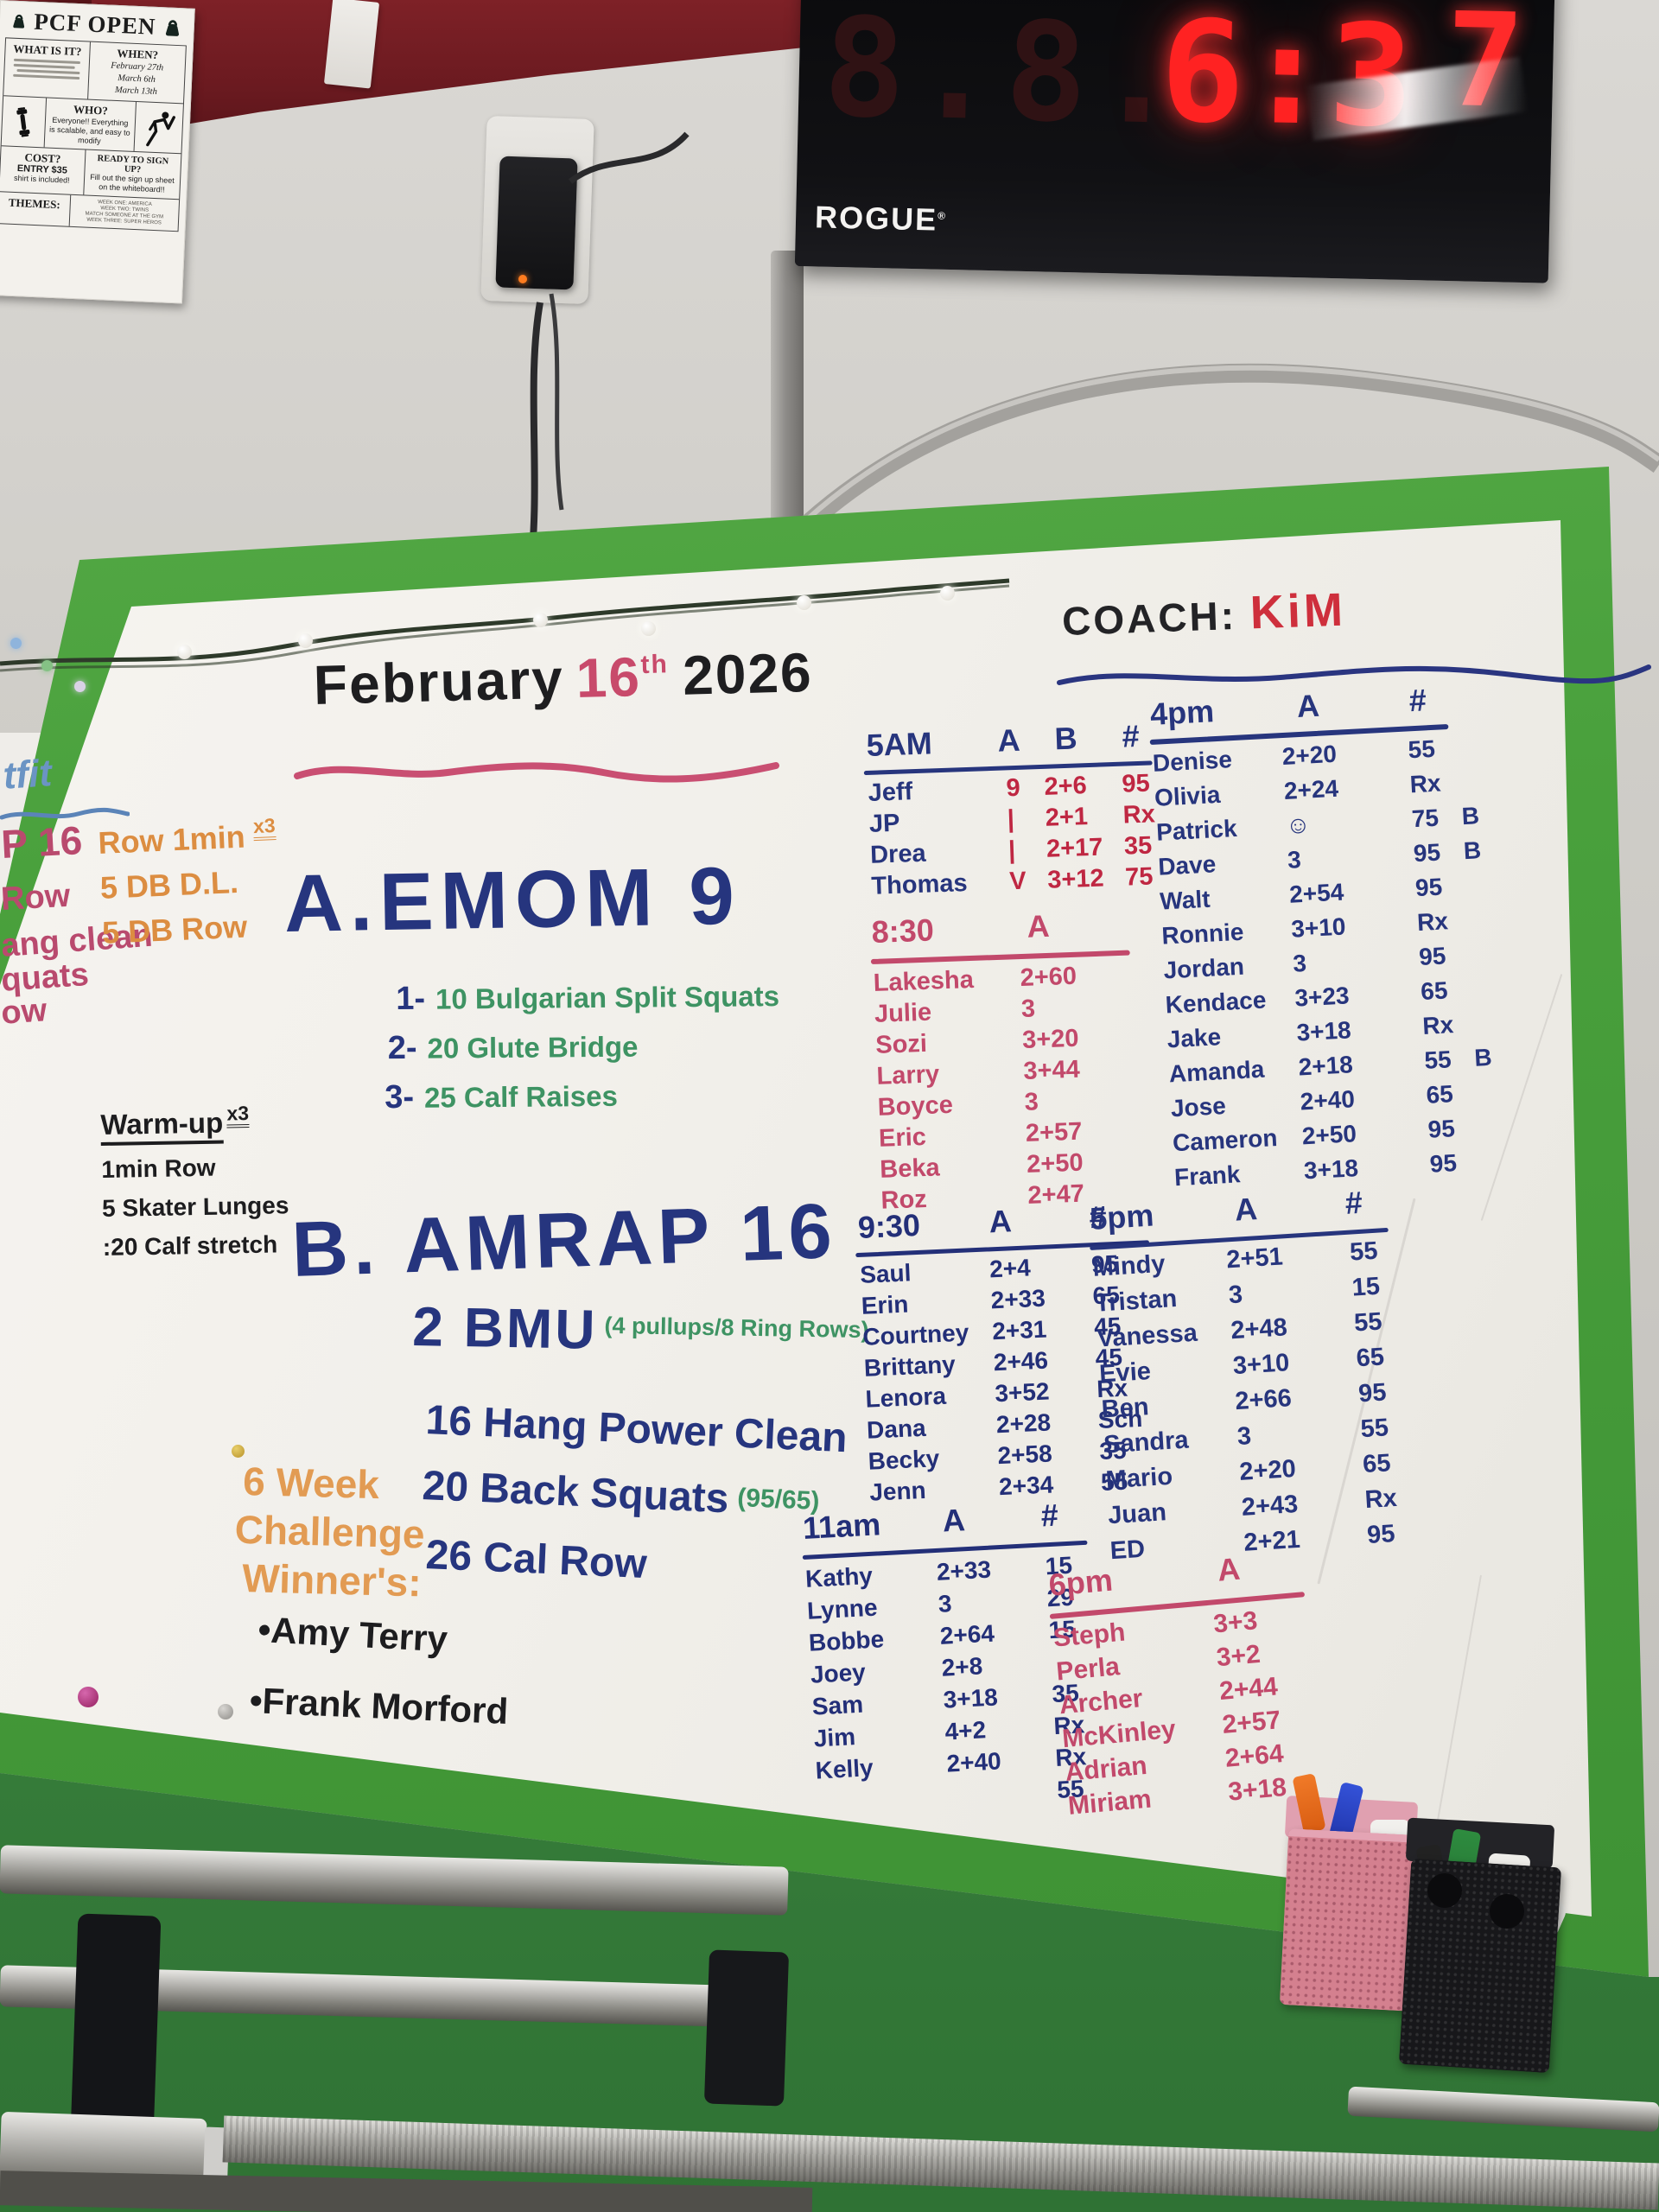  What do you see at coordinates (1012, 881) in the screenshot?
I see `attendance-row: Thomas V 3+12 75` at bounding box center [1012, 881].